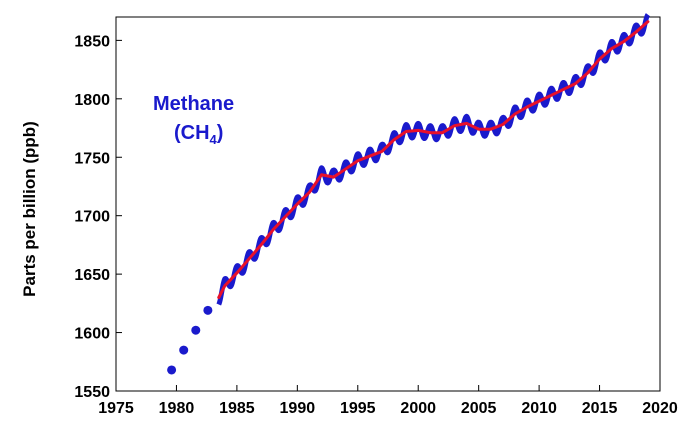 This screenshot has height=437, width=688. I want to click on y-tick-label: 1550, so click(92, 392).